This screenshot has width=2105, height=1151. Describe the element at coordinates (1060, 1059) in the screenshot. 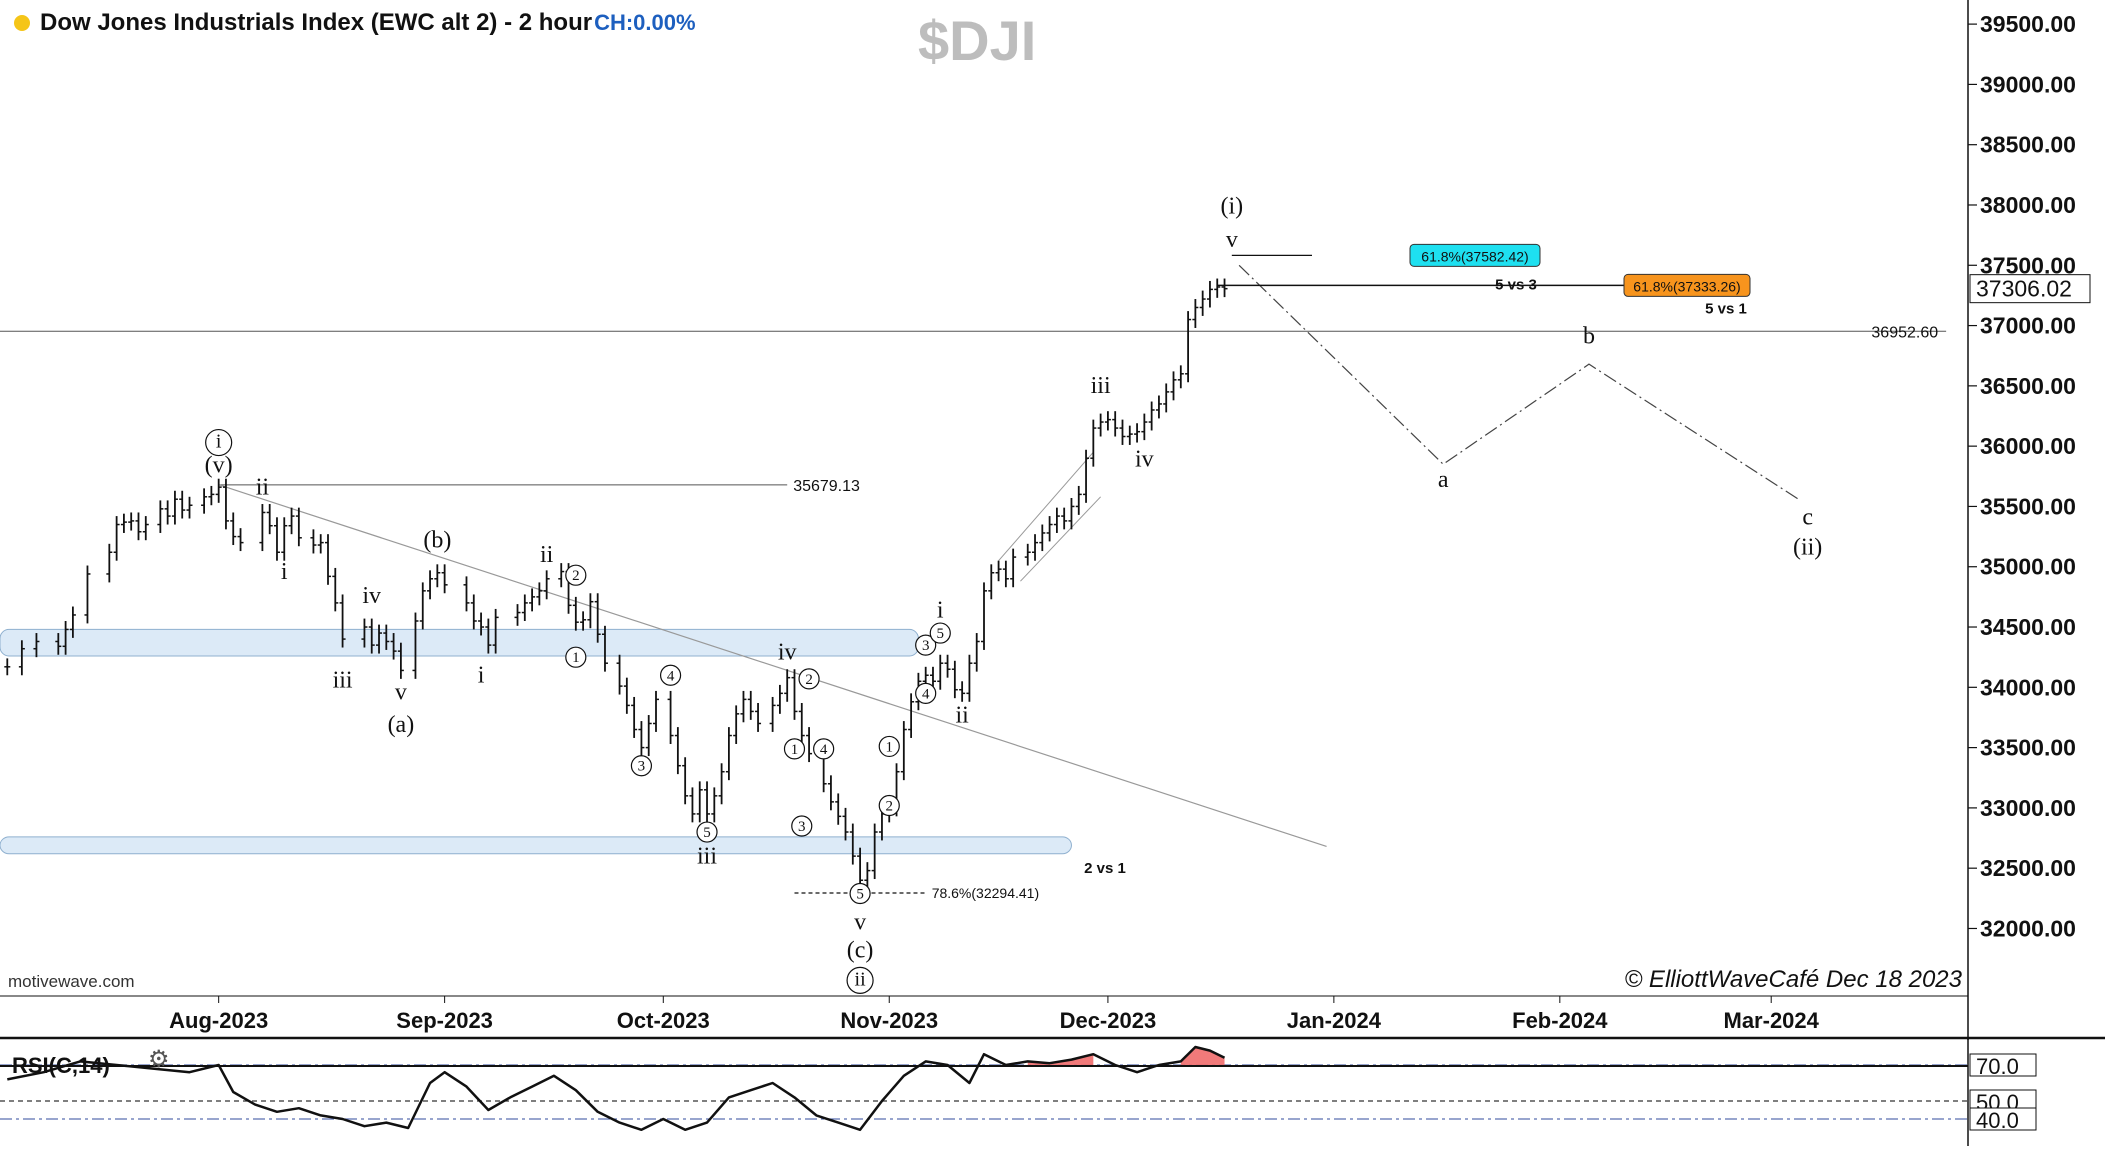

I see `rsi-overbought-fill` at that location.